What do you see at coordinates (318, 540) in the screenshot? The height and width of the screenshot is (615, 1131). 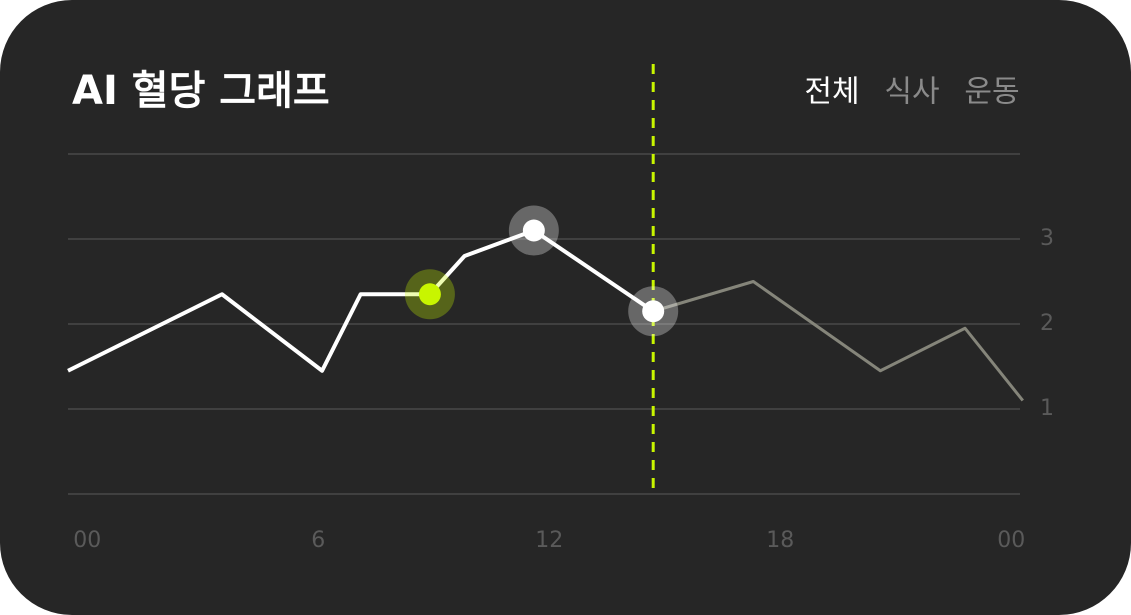 I see `x-tick-label: 6` at bounding box center [318, 540].